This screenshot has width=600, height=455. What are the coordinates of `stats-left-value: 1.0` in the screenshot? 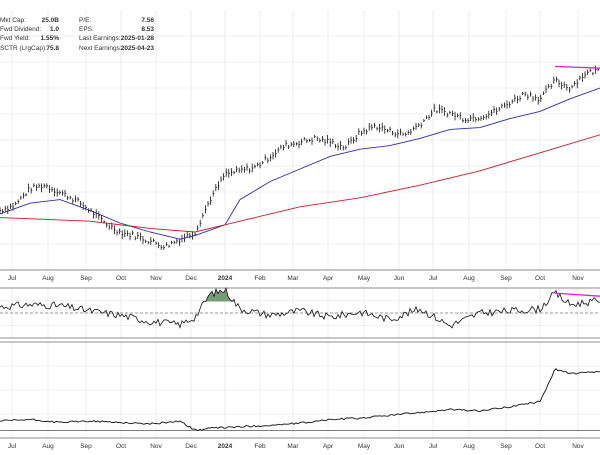 It's located at (54, 30).